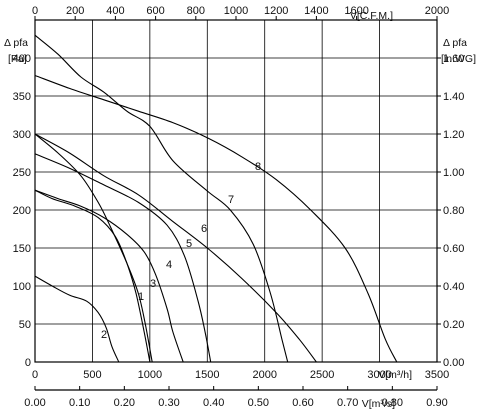 This screenshot has width=491, height=418. I want to click on secondary-tick-label: 0.20, so click(124, 403).